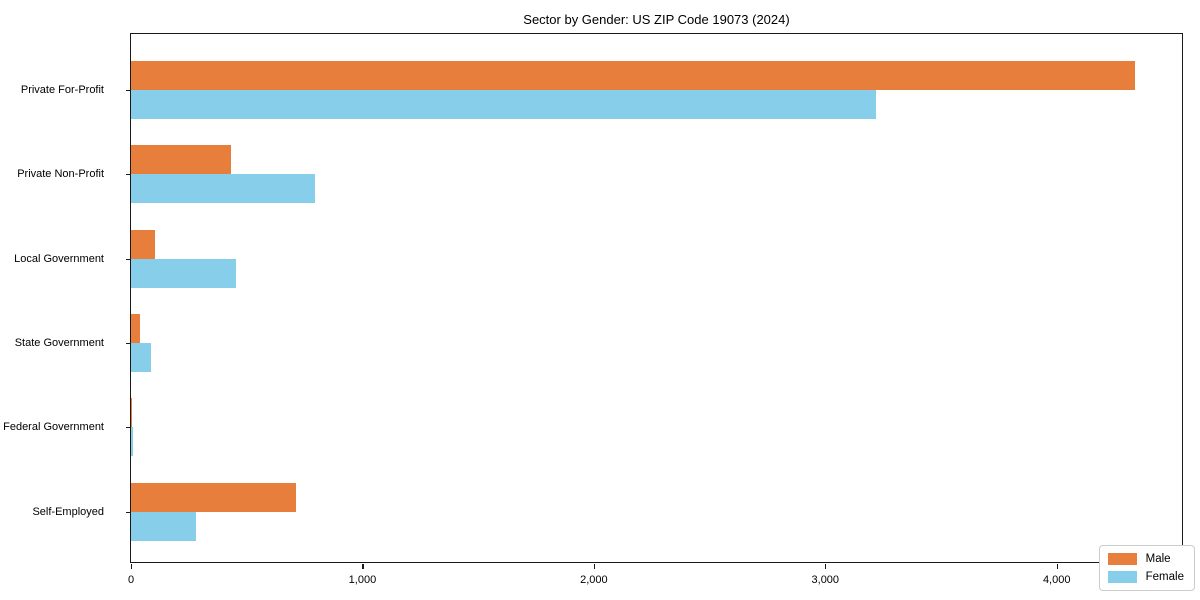  I want to click on x-tick-label-1000: 1,000, so click(362, 580).